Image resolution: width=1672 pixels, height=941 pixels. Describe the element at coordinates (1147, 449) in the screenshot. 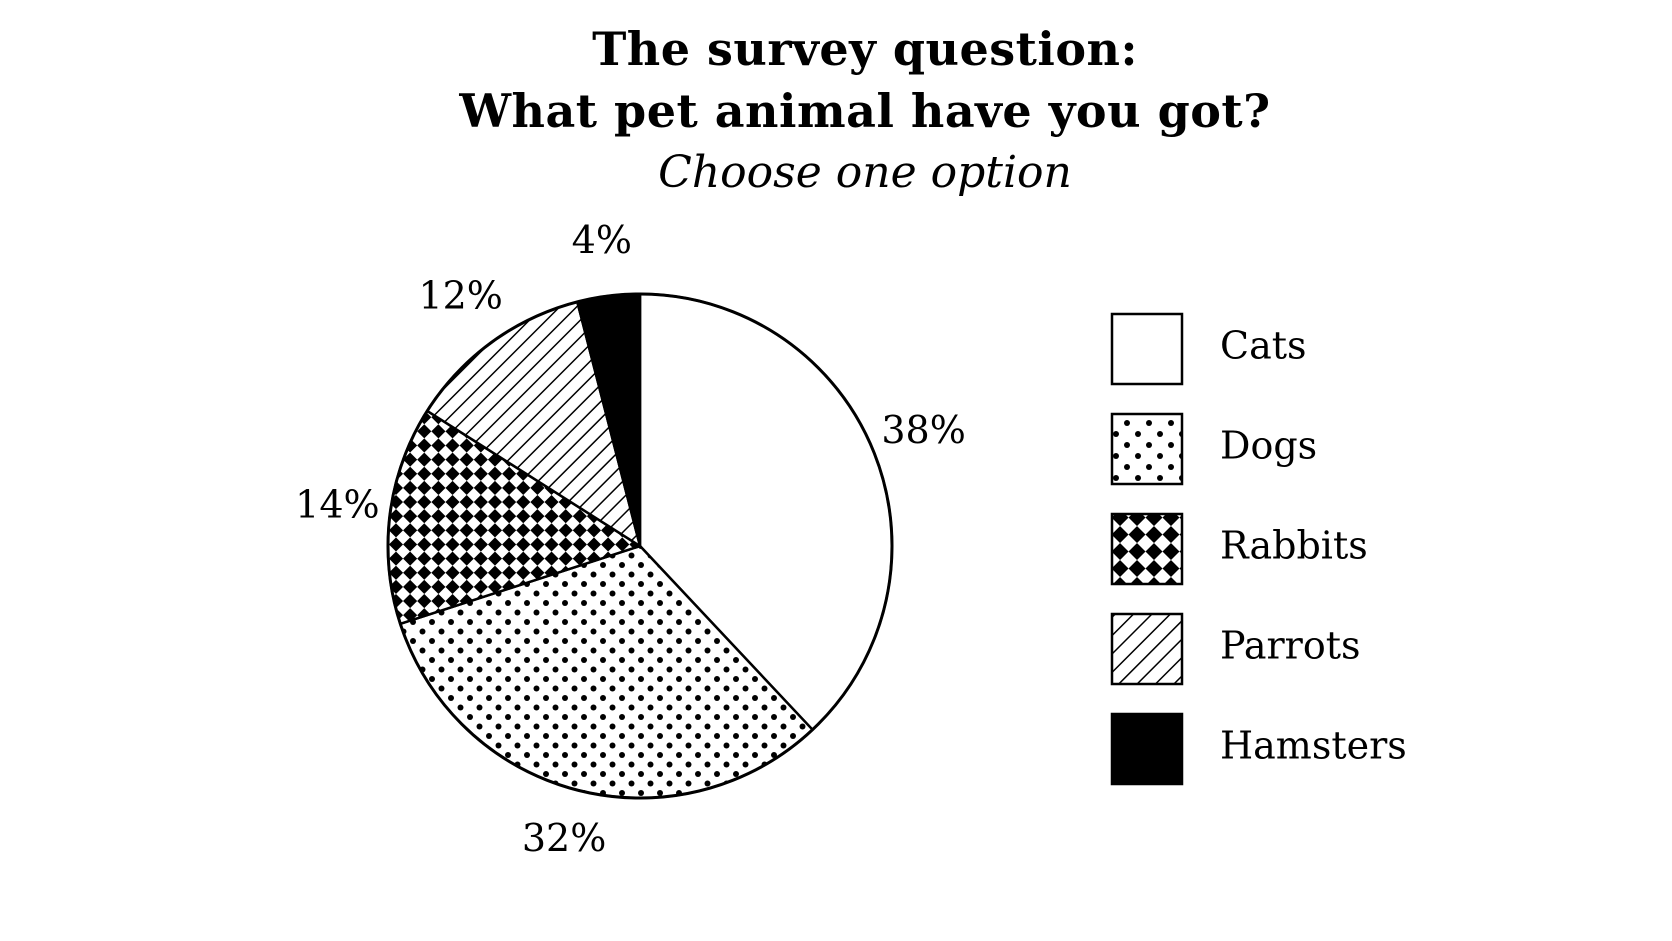

I see `legend-swatch-dogs` at that location.